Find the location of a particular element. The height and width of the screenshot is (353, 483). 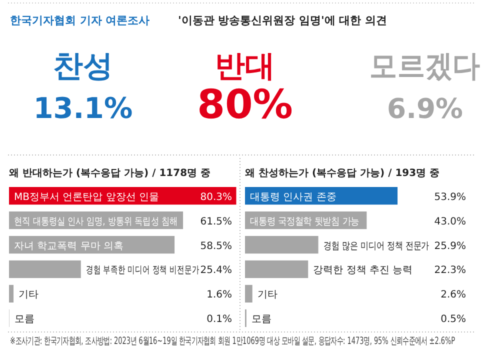

data-label: 80.3% is located at coordinates (216, 197).